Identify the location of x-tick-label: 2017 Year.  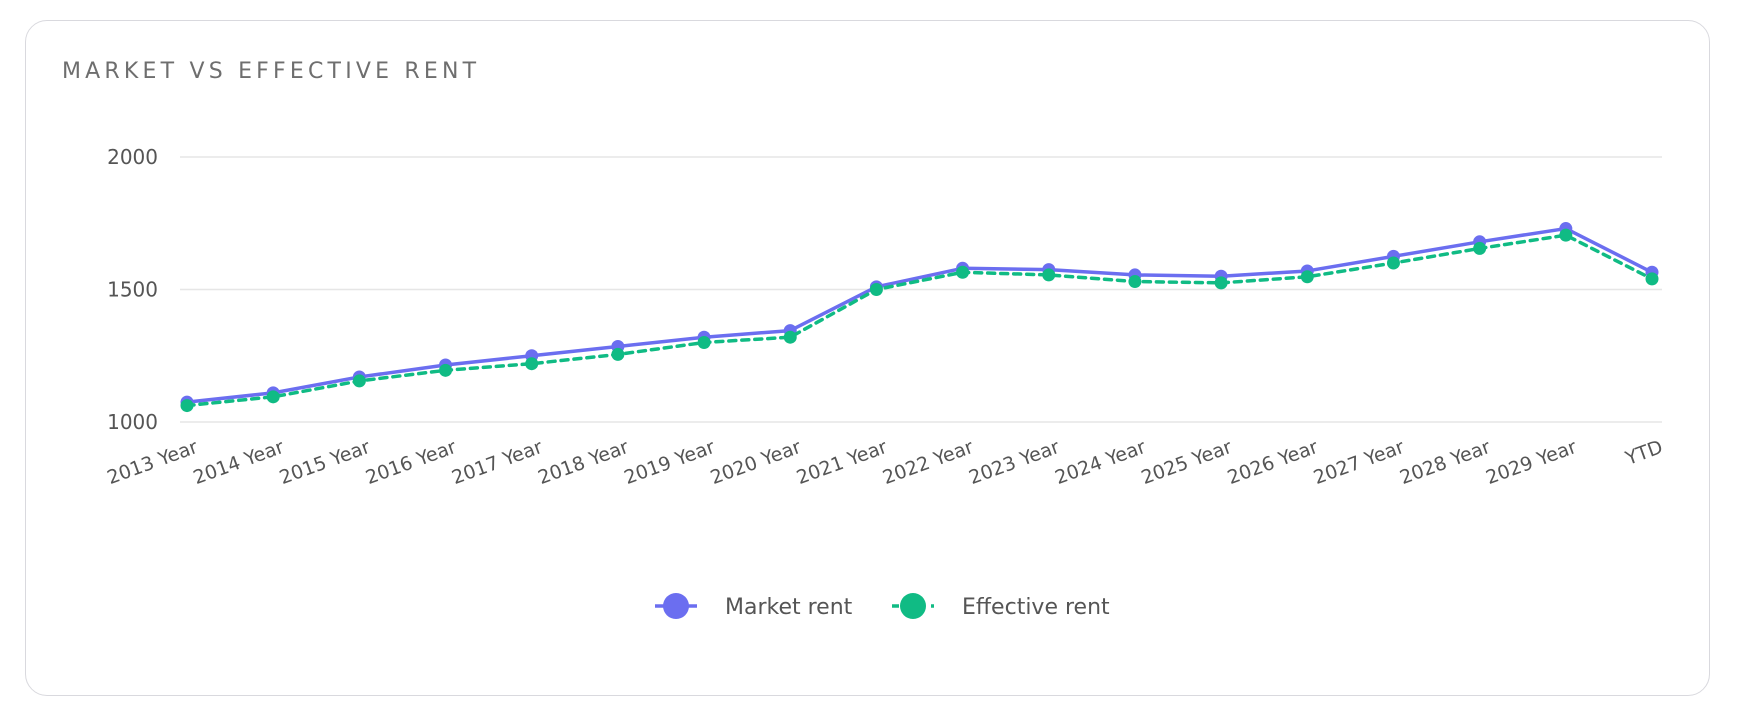
(497, 462).